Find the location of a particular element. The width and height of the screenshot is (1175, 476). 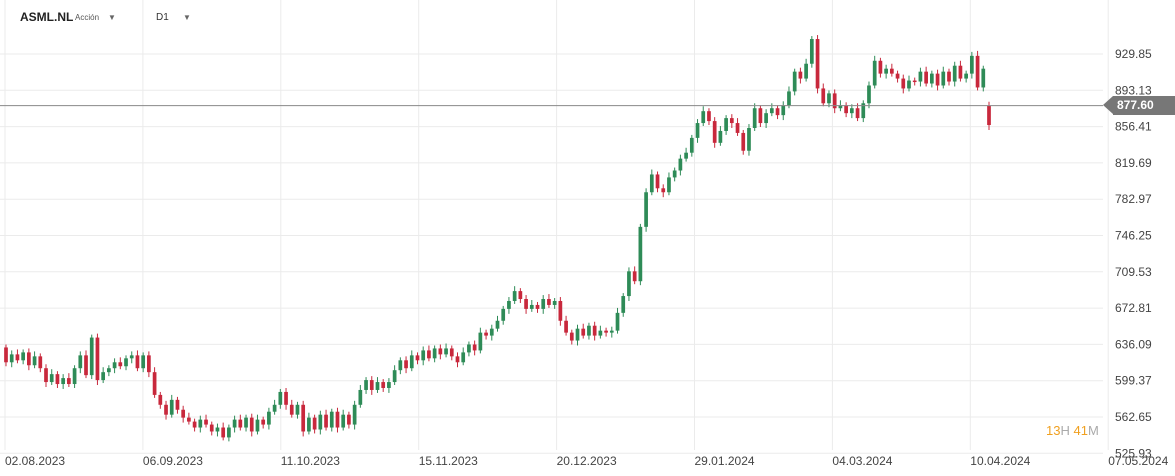

x-tick-label: 04.03.2024 is located at coordinates (862, 461).